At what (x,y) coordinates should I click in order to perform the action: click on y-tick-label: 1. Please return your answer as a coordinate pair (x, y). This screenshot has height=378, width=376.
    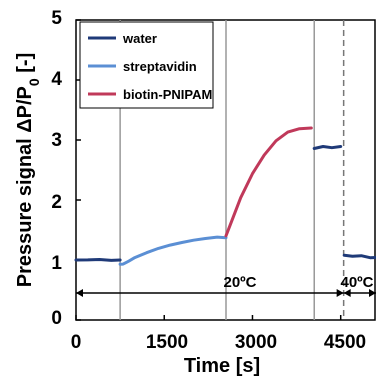
    Looking at the image, I should click on (56, 263).